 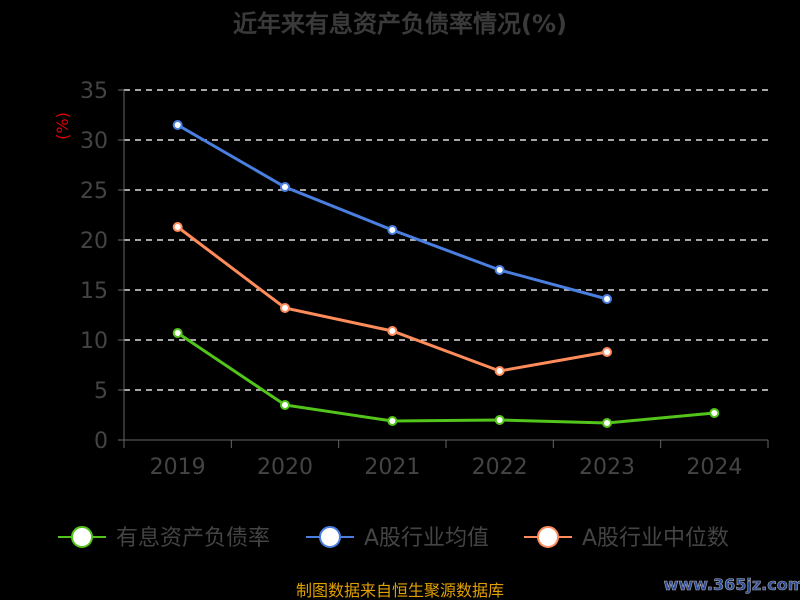 I want to click on watermark: www.365jz.com, so click(x=732, y=584).